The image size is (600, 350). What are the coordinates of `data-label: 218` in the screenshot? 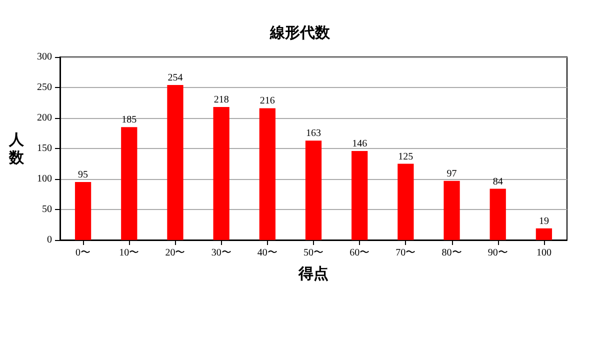 It's located at (221, 100).